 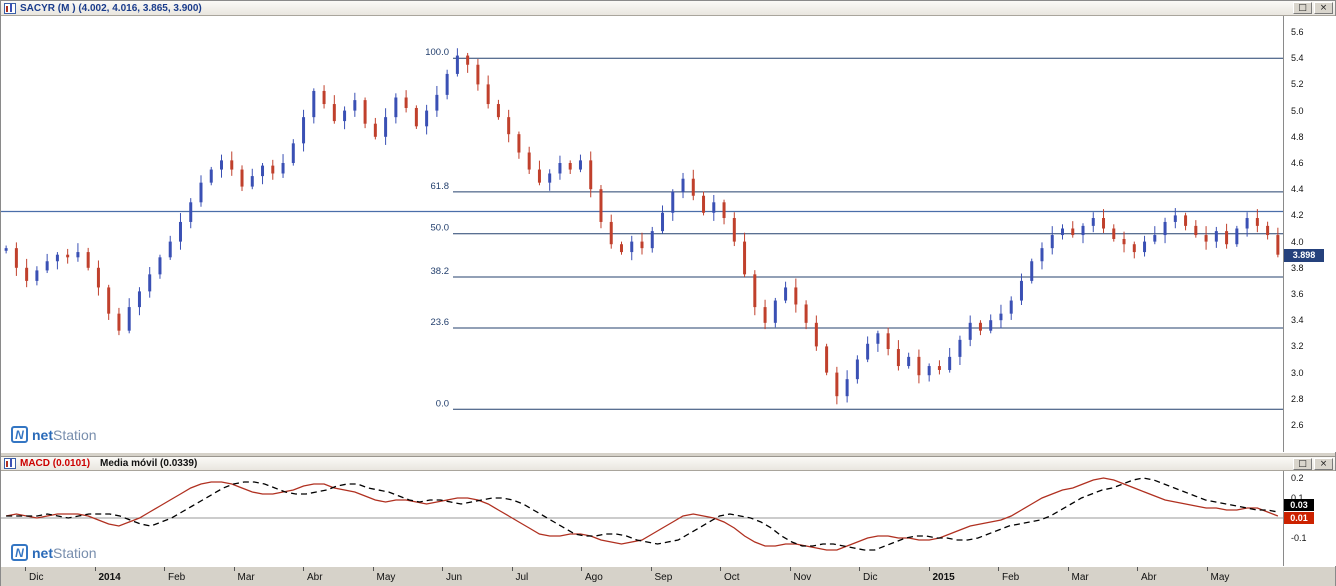 What do you see at coordinates (594, 577) in the screenshot?
I see `time-axis-label: Ago` at bounding box center [594, 577].